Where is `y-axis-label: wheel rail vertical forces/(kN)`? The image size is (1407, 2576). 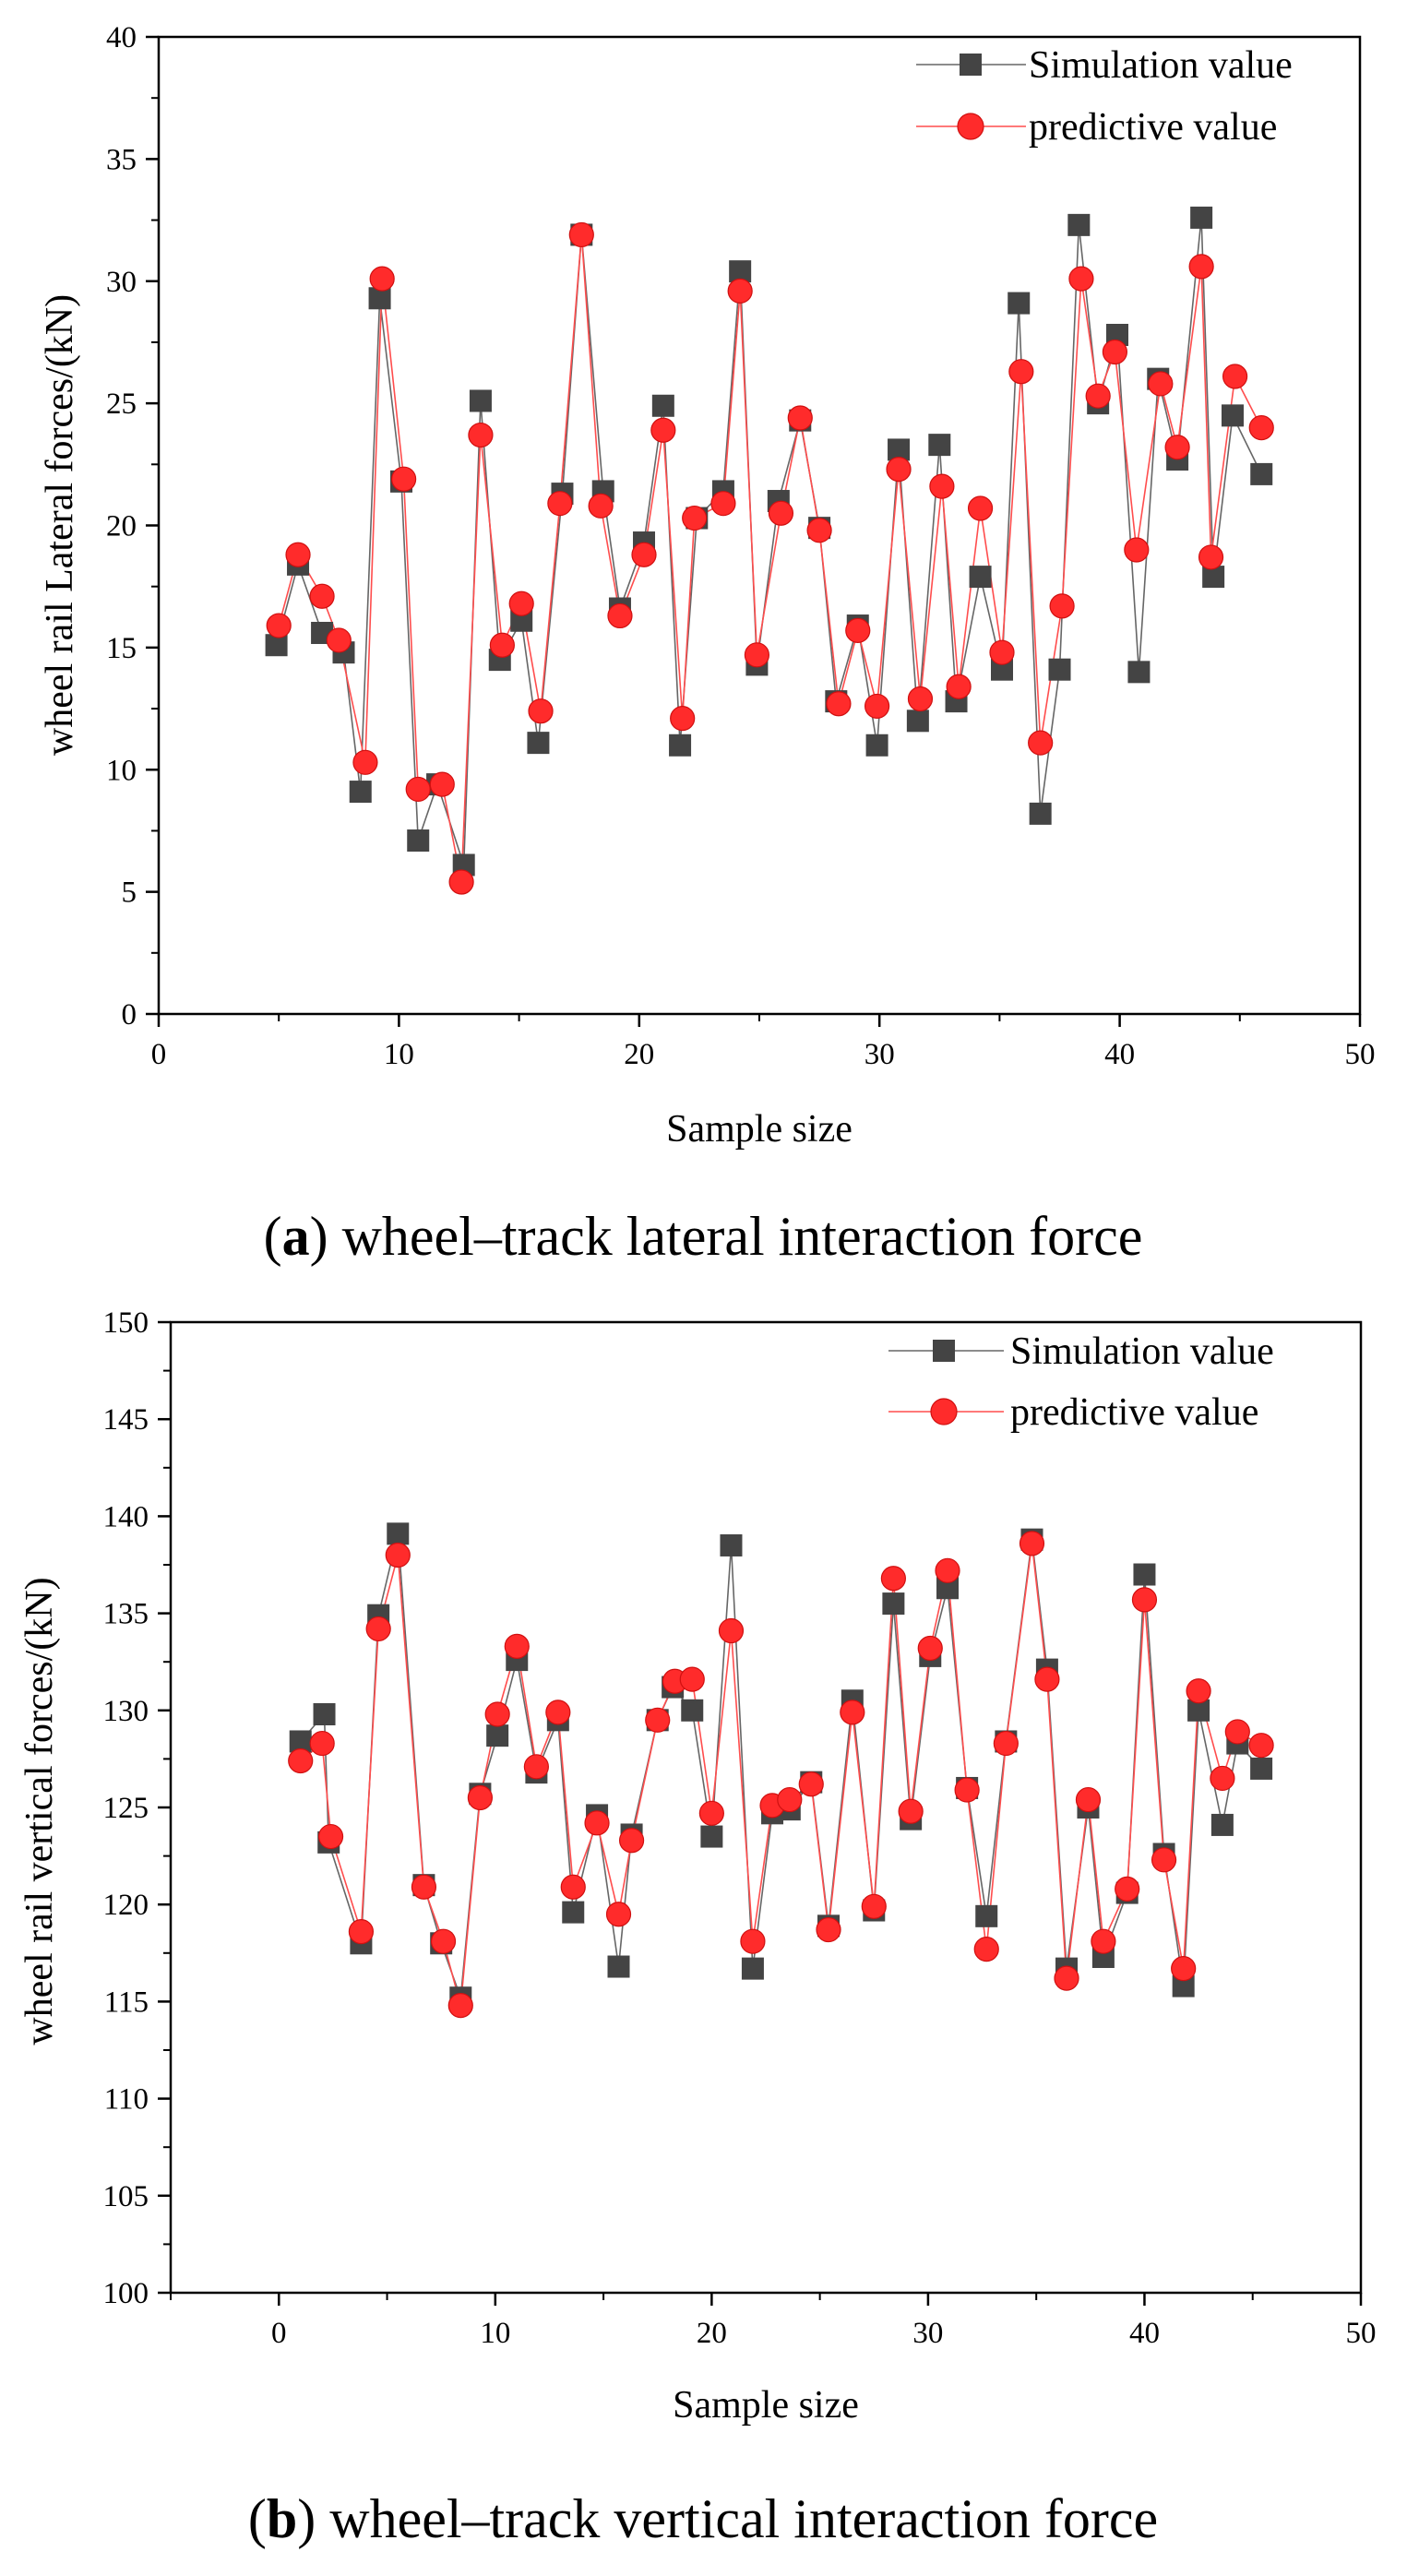
y-axis-label: wheel rail vertical forces/(kN) is located at coordinates (39, 1811).